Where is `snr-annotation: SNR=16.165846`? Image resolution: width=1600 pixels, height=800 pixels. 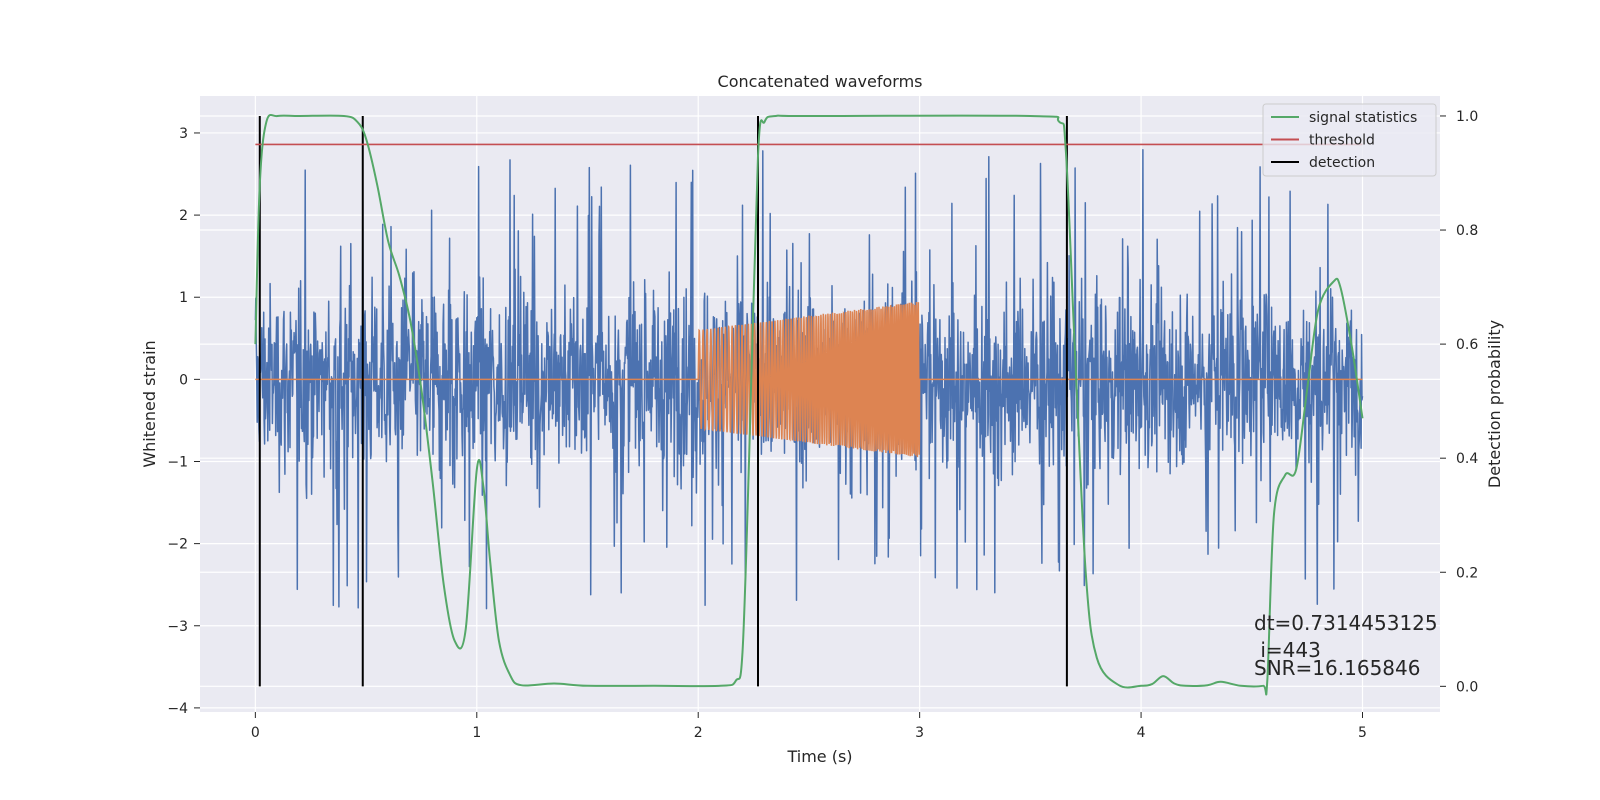 snr-annotation: SNR=16.165846 is located at coordinates (1337, 668).